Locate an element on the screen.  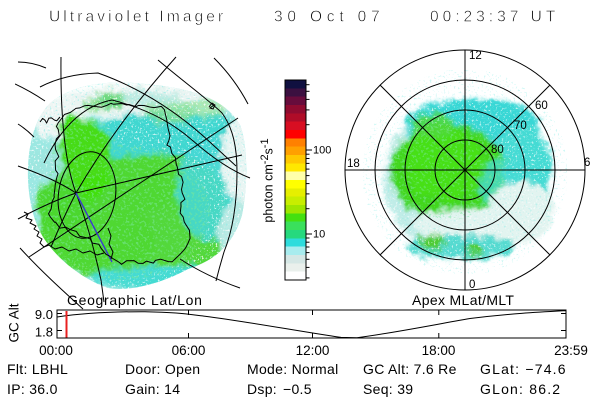
svg-text: 10 is located at coordinates (319, 235).